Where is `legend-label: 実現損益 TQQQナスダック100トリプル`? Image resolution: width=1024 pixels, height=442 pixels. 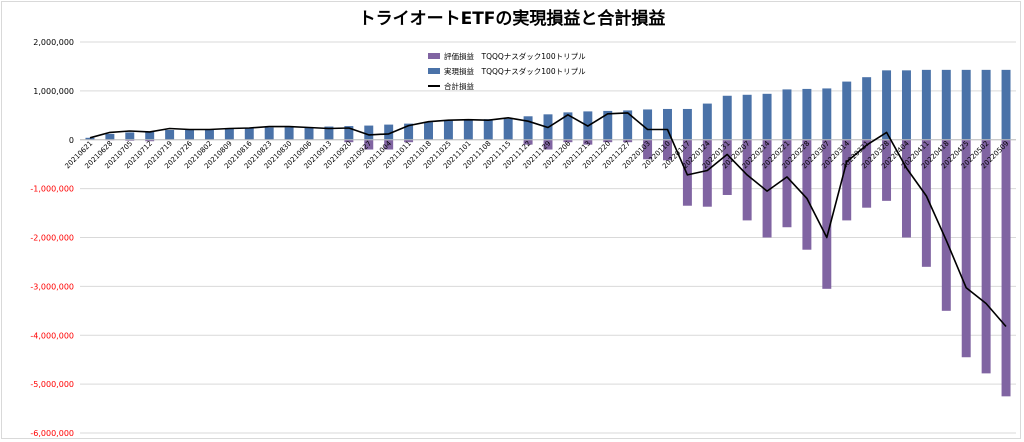 legend-label: 実現損益 TQQQナスダック100トリプル is located at coordinates (515, 71).